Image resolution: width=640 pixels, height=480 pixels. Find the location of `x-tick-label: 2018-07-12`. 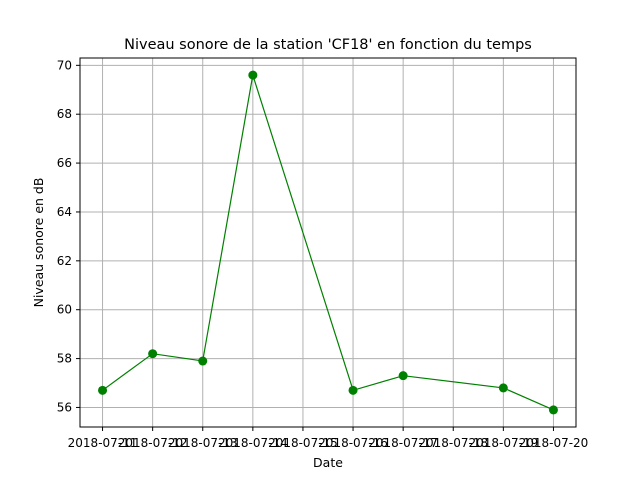

x-tick-label: 2018-07-12 is located at coordinates (153, 443).